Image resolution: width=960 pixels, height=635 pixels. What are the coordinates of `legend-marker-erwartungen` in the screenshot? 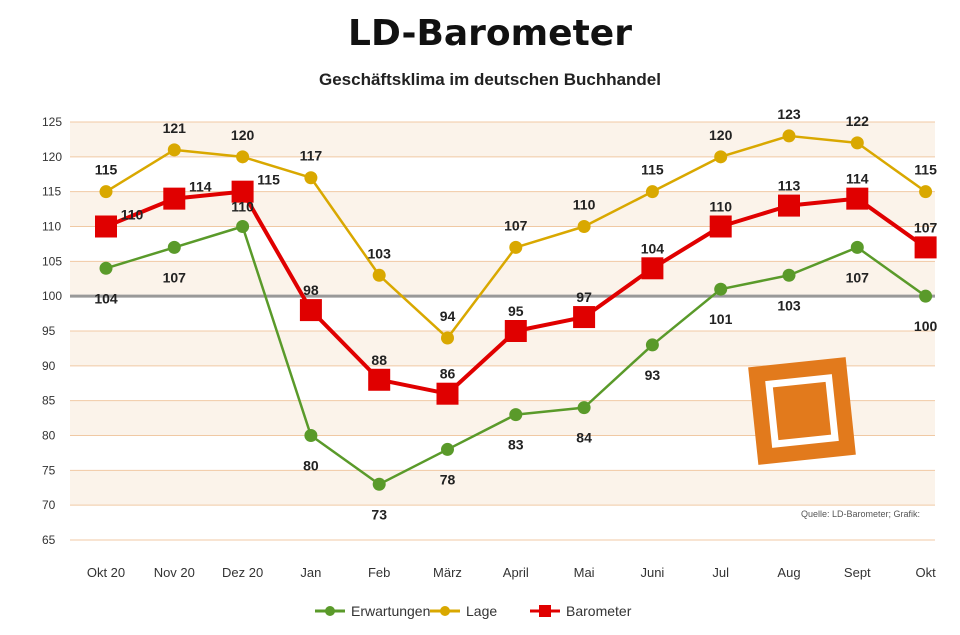 It's located at (330, 611).